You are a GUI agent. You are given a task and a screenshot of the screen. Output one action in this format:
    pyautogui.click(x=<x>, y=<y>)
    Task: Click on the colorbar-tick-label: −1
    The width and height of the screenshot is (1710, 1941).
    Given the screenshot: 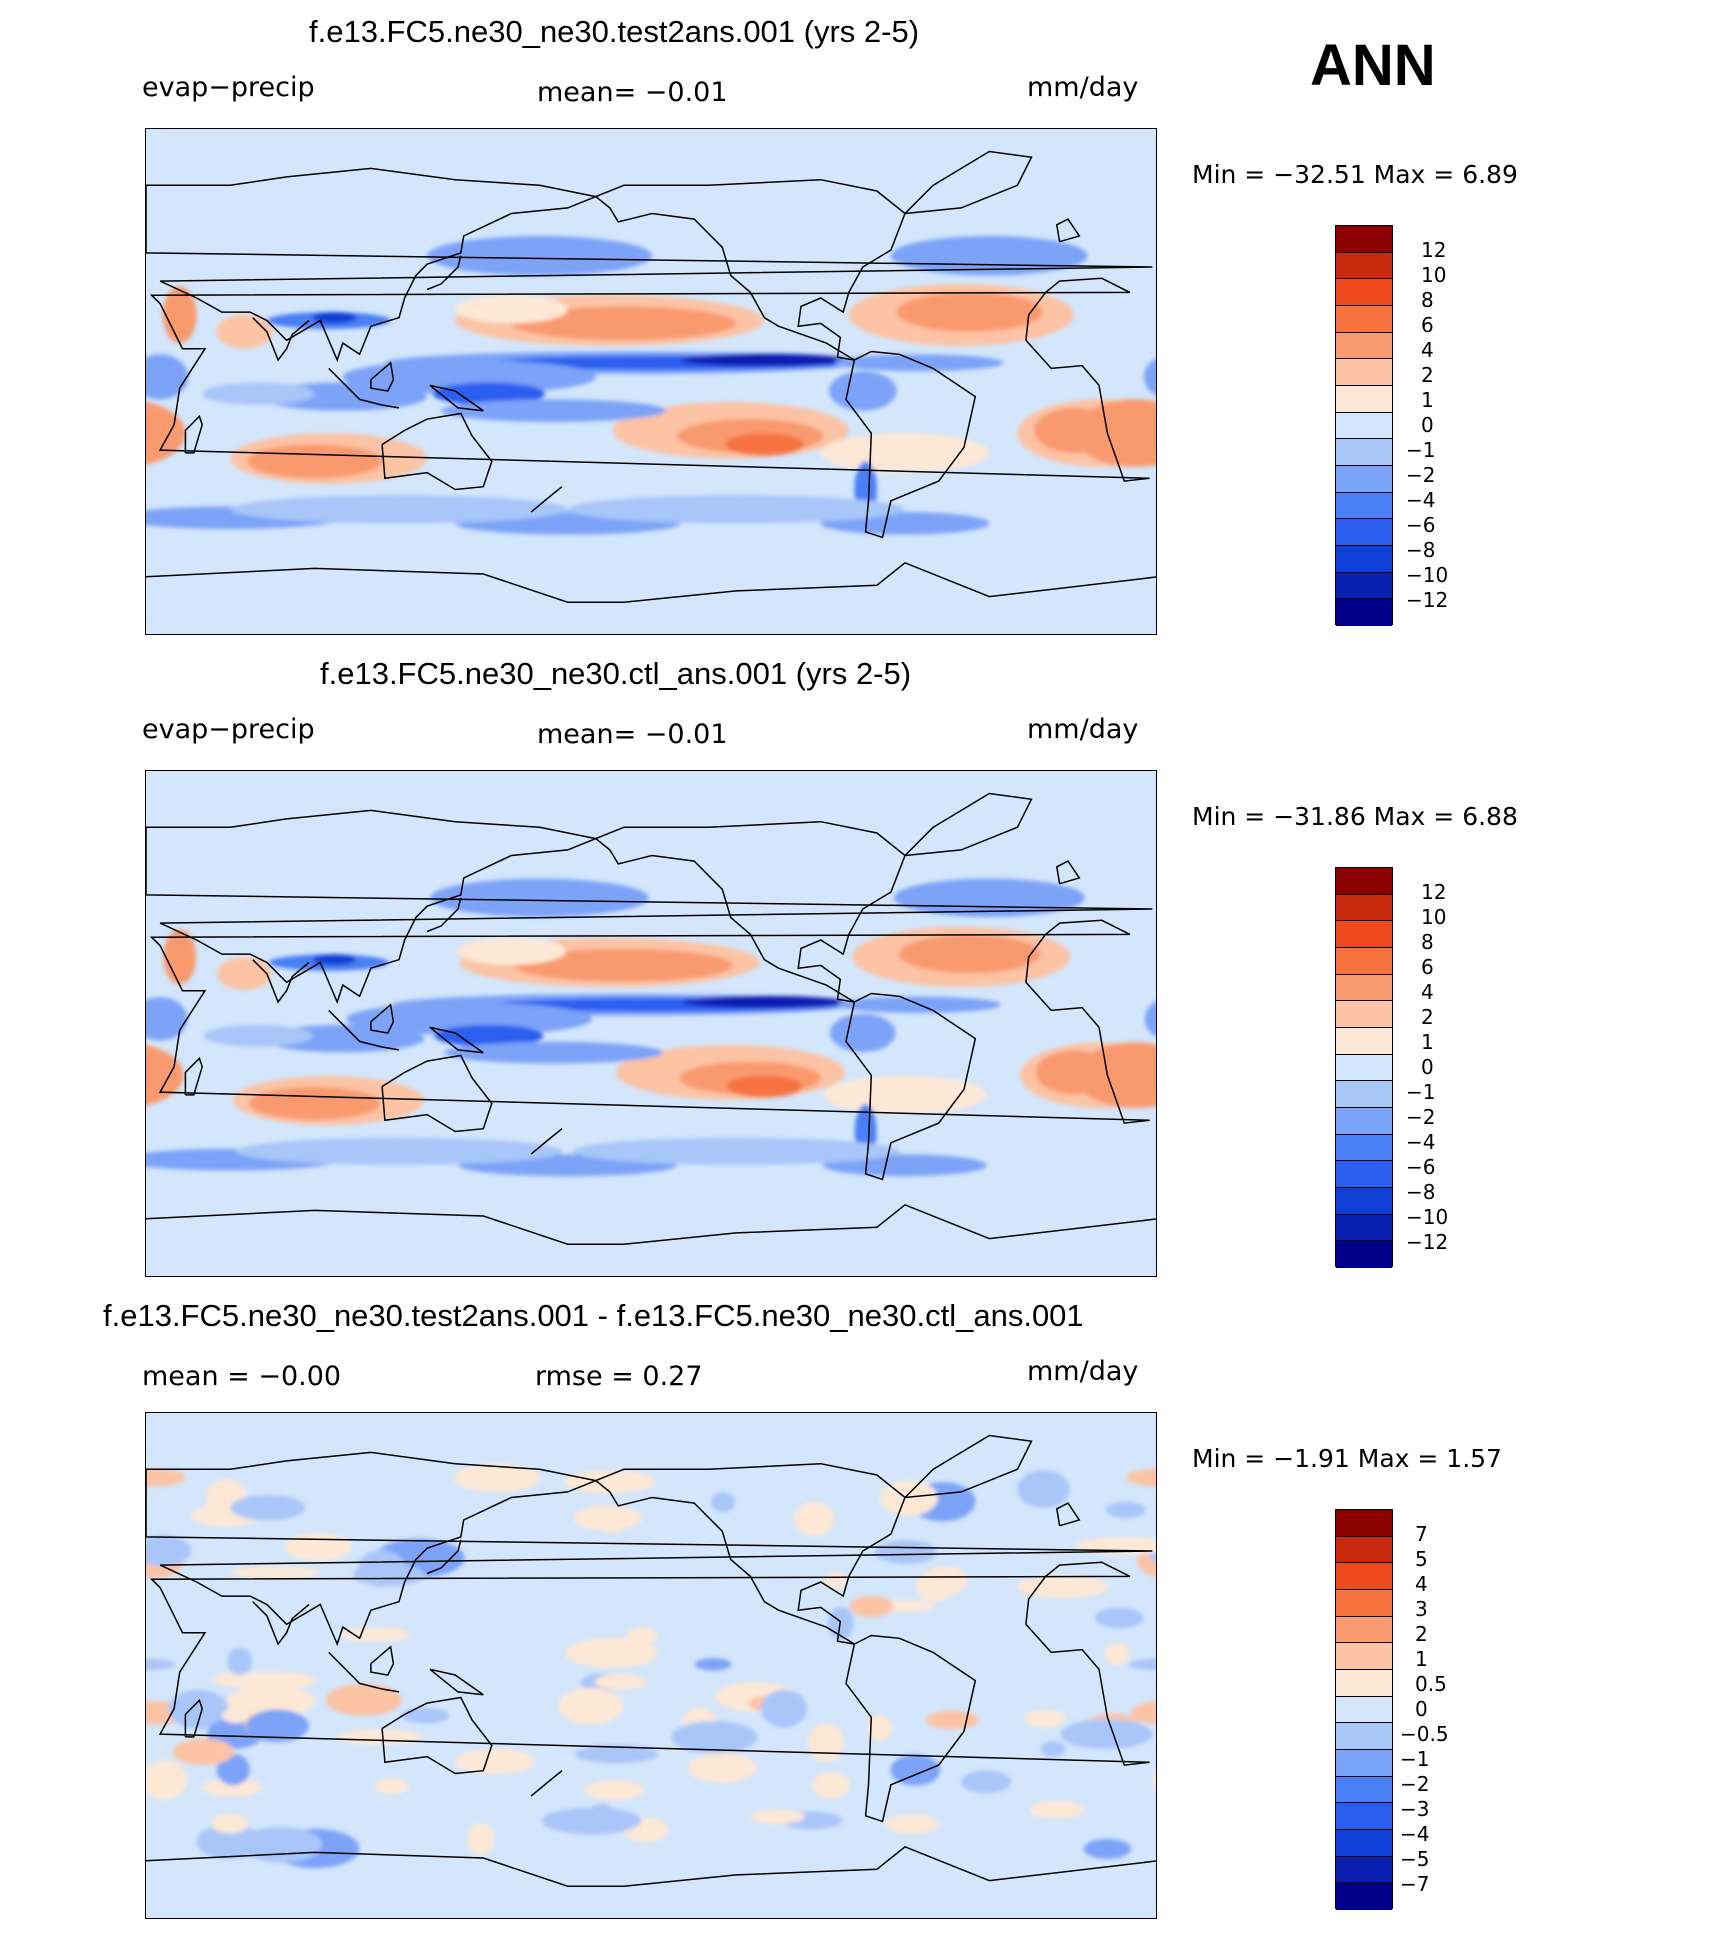 What is the action you would take?
    pyautogui.click(x=1421, y=1092)
    